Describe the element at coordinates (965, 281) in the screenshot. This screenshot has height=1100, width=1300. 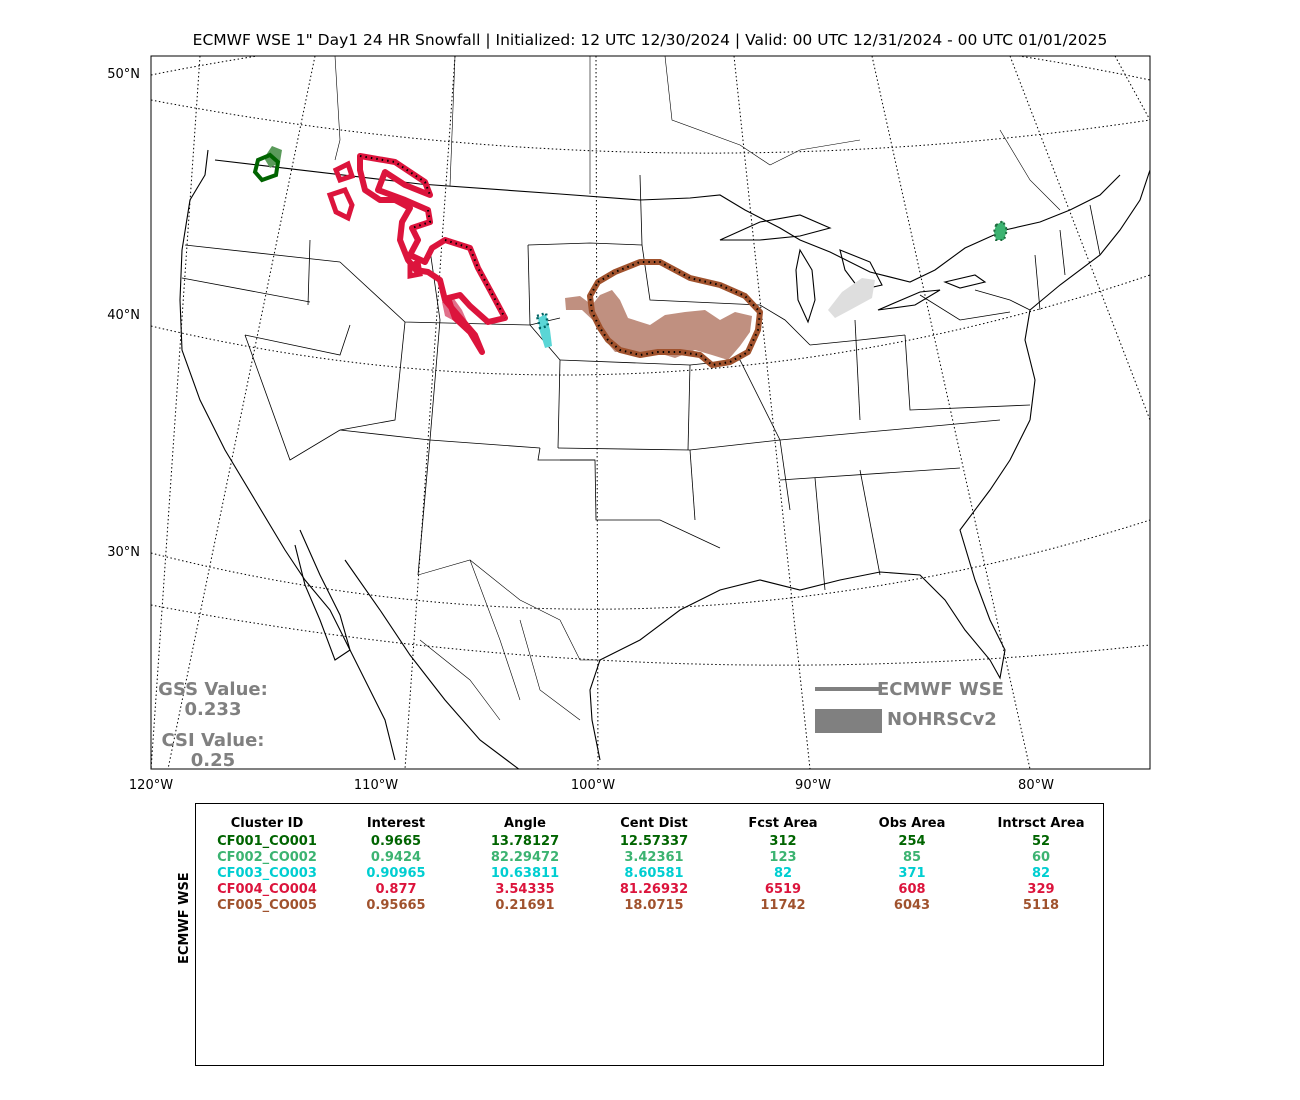
I see `lake-ontario` at that location.